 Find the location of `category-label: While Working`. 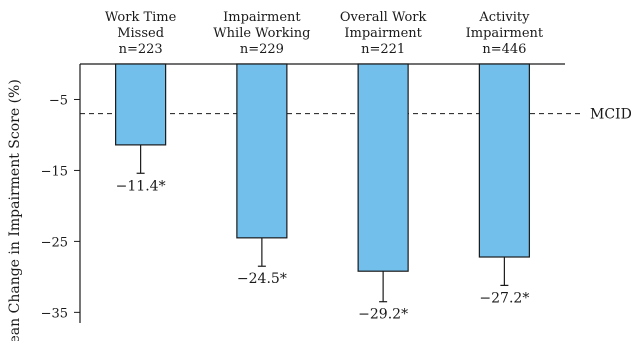

category-label: While Working is located at coordinates (261, 33).